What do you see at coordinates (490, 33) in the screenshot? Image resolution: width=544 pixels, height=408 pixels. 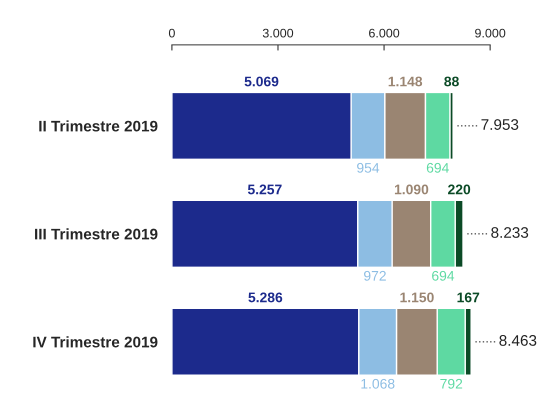 I see `x-tick-label: 9.000` at bounding box center [490, 33].